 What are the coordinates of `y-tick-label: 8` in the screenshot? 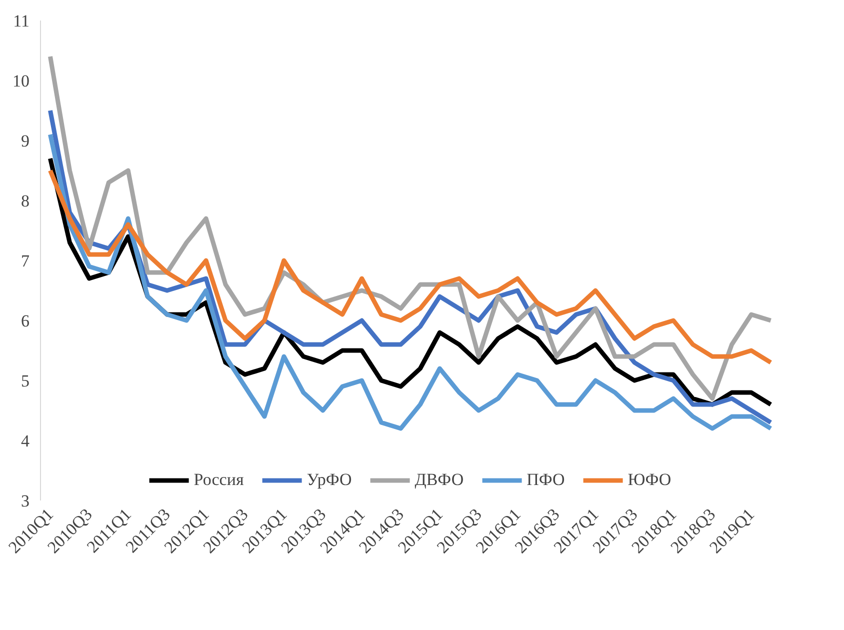 It's located at (25, 201).